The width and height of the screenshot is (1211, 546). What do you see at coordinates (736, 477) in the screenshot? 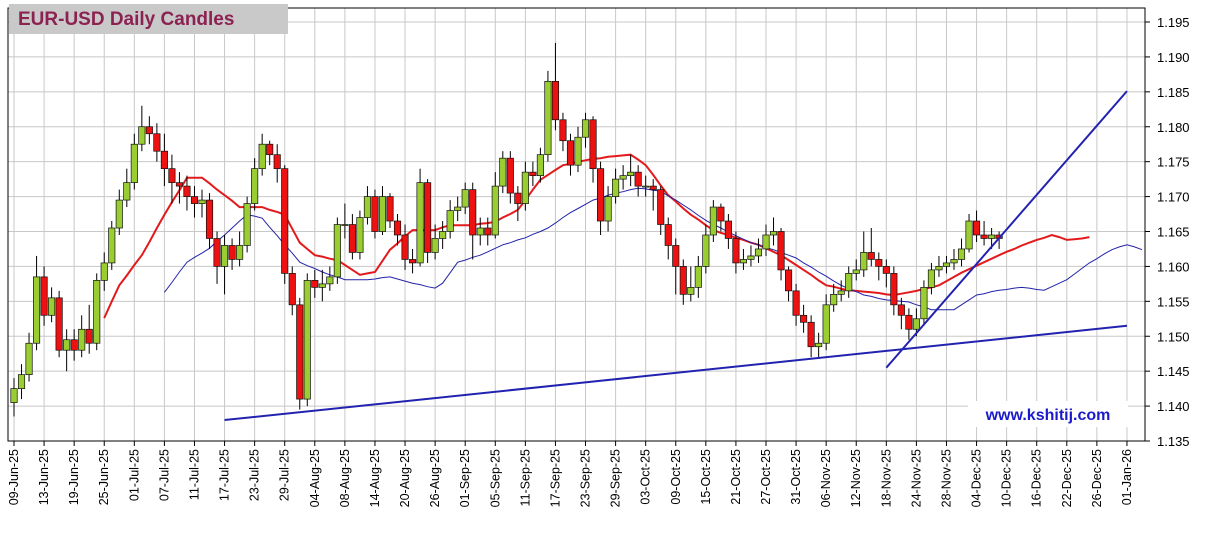
I see `x-tick-label: 21-Oct-25` at bounding box center [736, 477].